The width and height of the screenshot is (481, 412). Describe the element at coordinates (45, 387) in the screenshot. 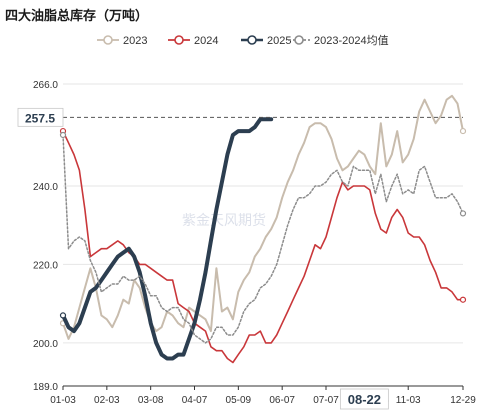

I see `y-tick-label: 189.0` at that location.